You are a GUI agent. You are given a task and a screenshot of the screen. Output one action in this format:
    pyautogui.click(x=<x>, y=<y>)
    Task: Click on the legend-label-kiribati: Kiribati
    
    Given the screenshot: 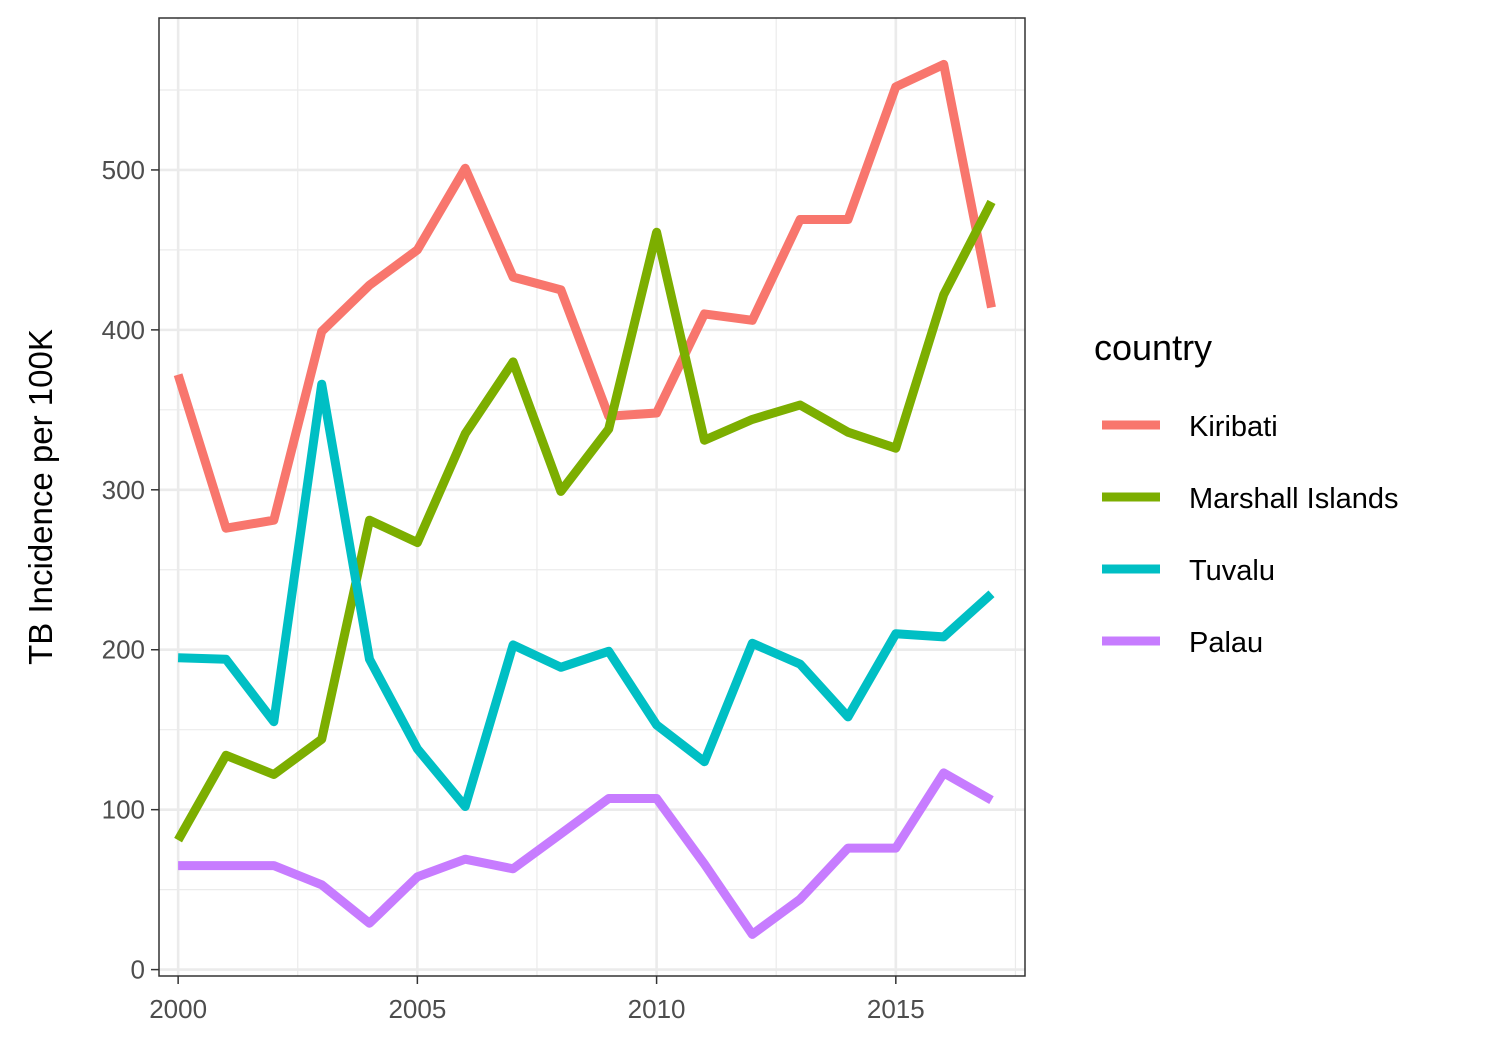 What is the action you would take?
    pyautogui.click(x=1233, y=427)
    